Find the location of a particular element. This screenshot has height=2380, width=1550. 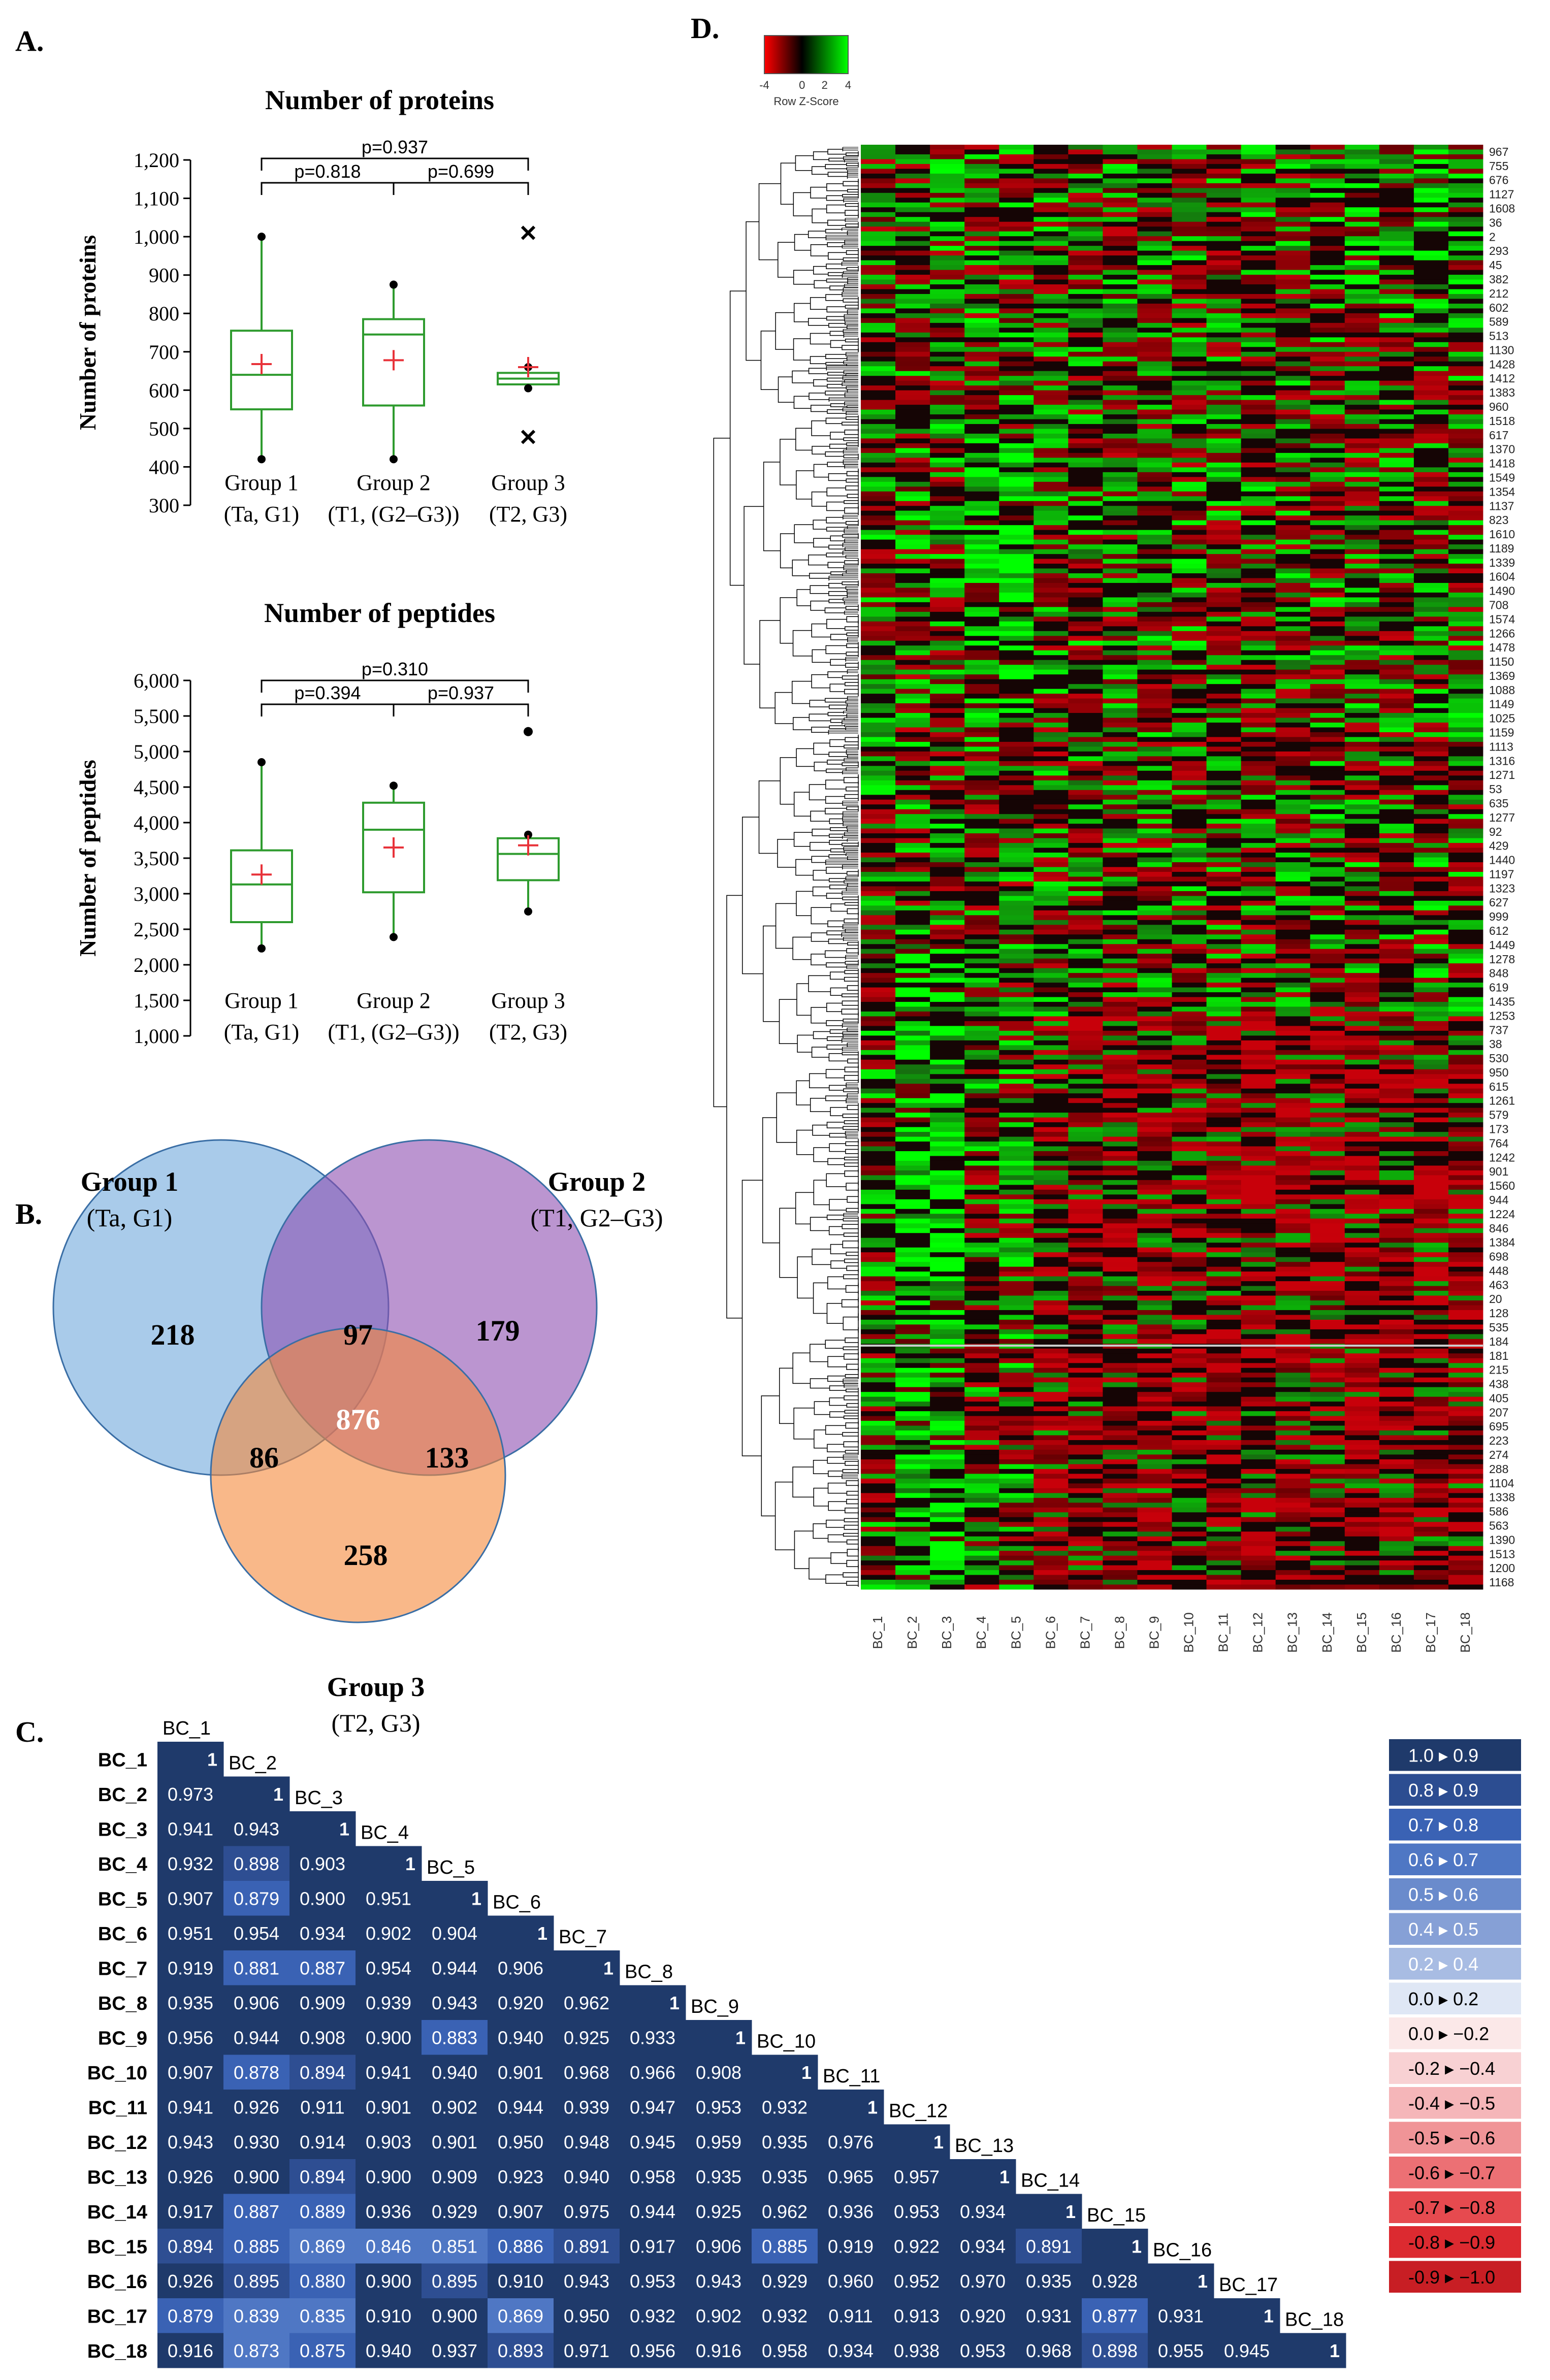

x-category-label: Group 2 is located at coordinates (393, 1000).